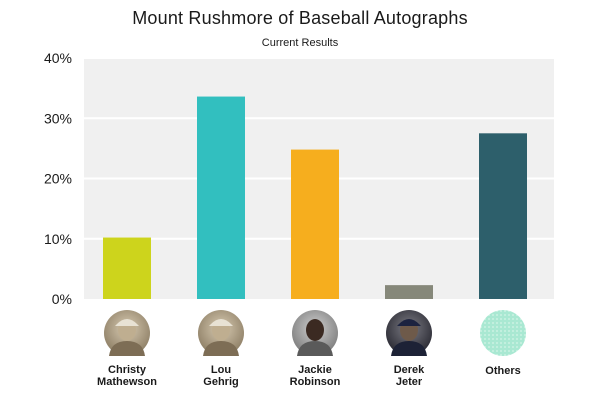  Describe the element at coordinates (502, 371) in the screenshot. I see `x-tick-label: Others` at that location.